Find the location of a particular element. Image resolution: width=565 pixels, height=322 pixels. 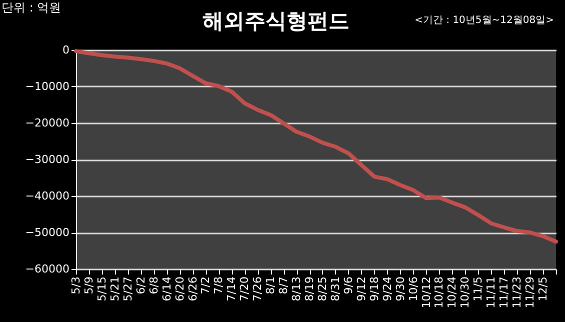

x-tick-label: 10/24 is located at coordinates (452, 292).